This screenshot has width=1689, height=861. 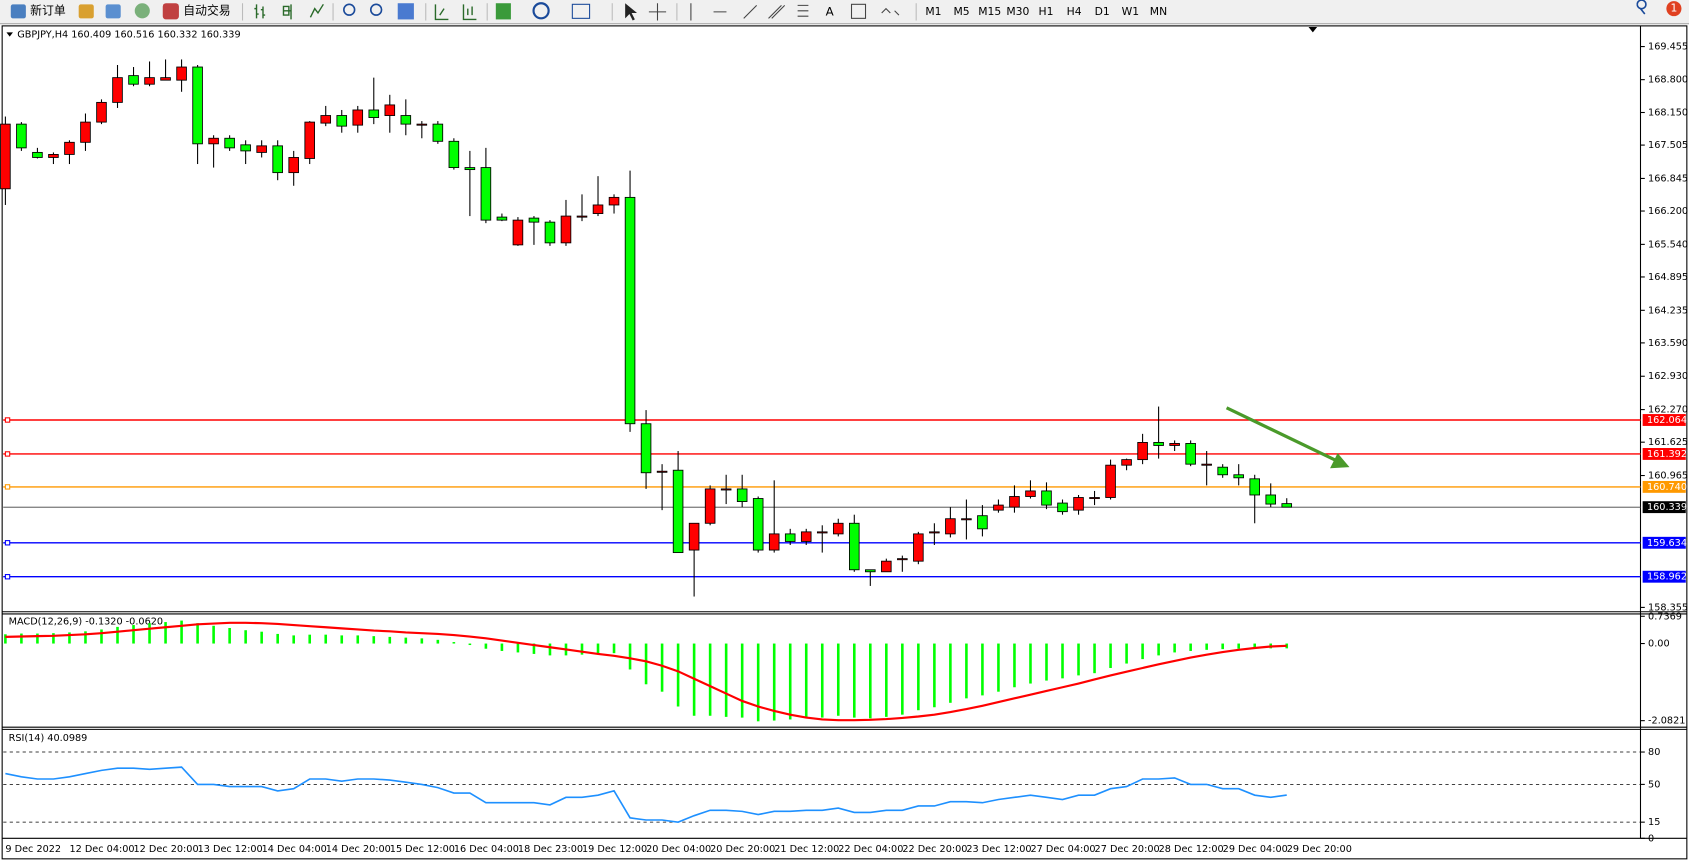 What do you see at coordinates (1667, 543) in the screenshot?
I see `level-label: 159.634` at bounding box center [1667, 543].